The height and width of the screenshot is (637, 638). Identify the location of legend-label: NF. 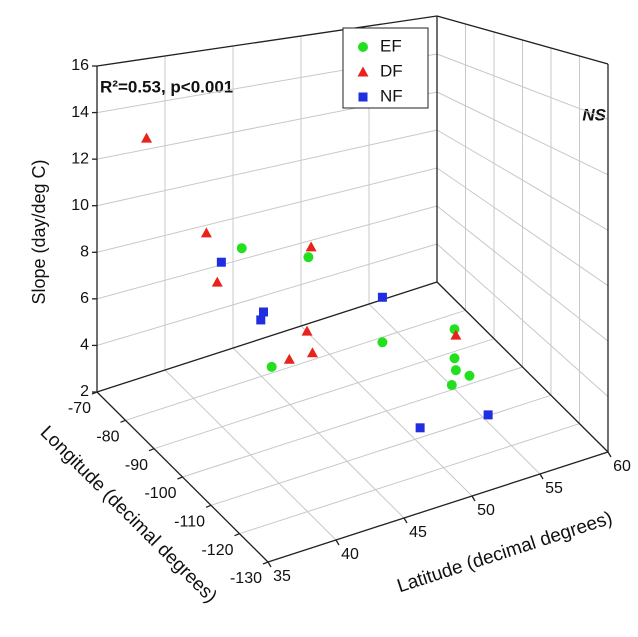
(391, 95).